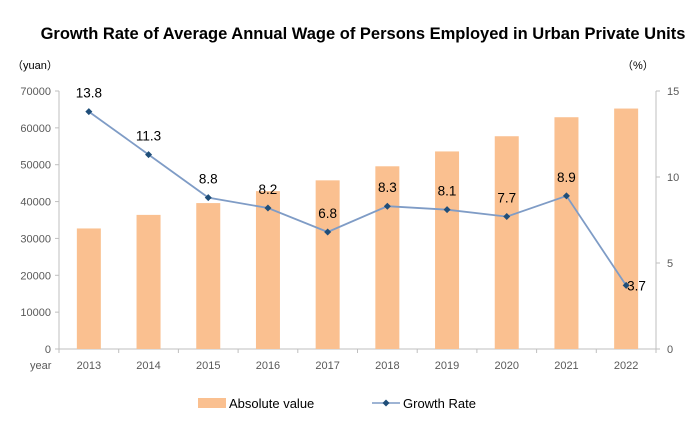 The image size is (686, 437). What do you see at coordinates (35, 129) in the screenshot?
I see `left-tick-label: 60000` at bounding box center [35, 129].